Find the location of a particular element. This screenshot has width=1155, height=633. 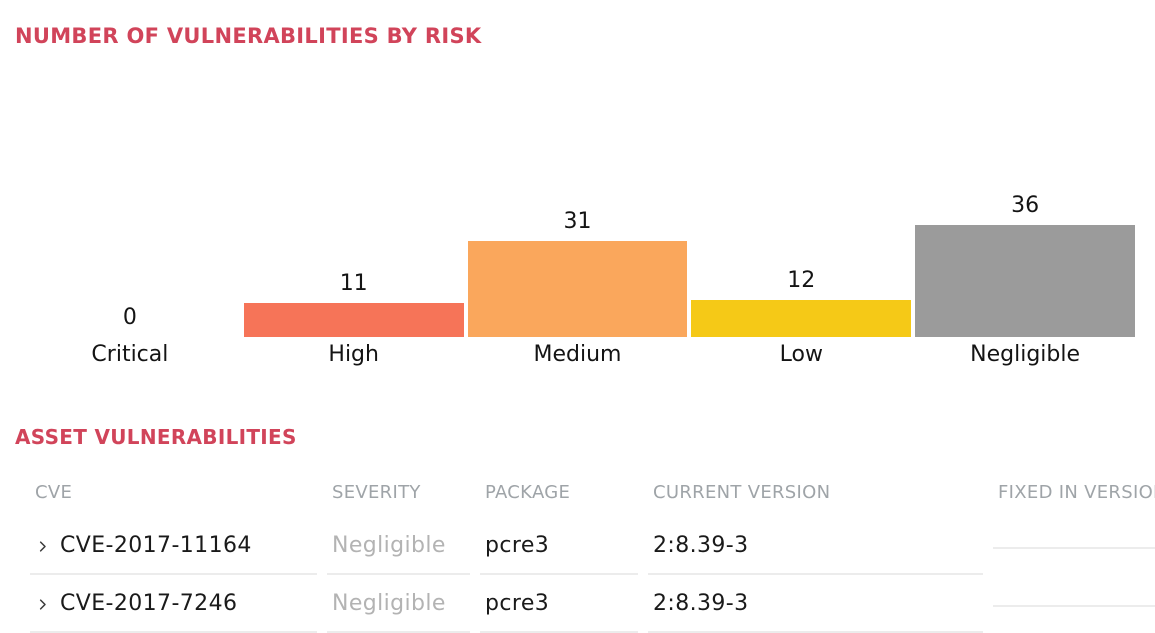

chart-category-labels: Critical High Medium Low Negligible is located at coordinates (577, 355).